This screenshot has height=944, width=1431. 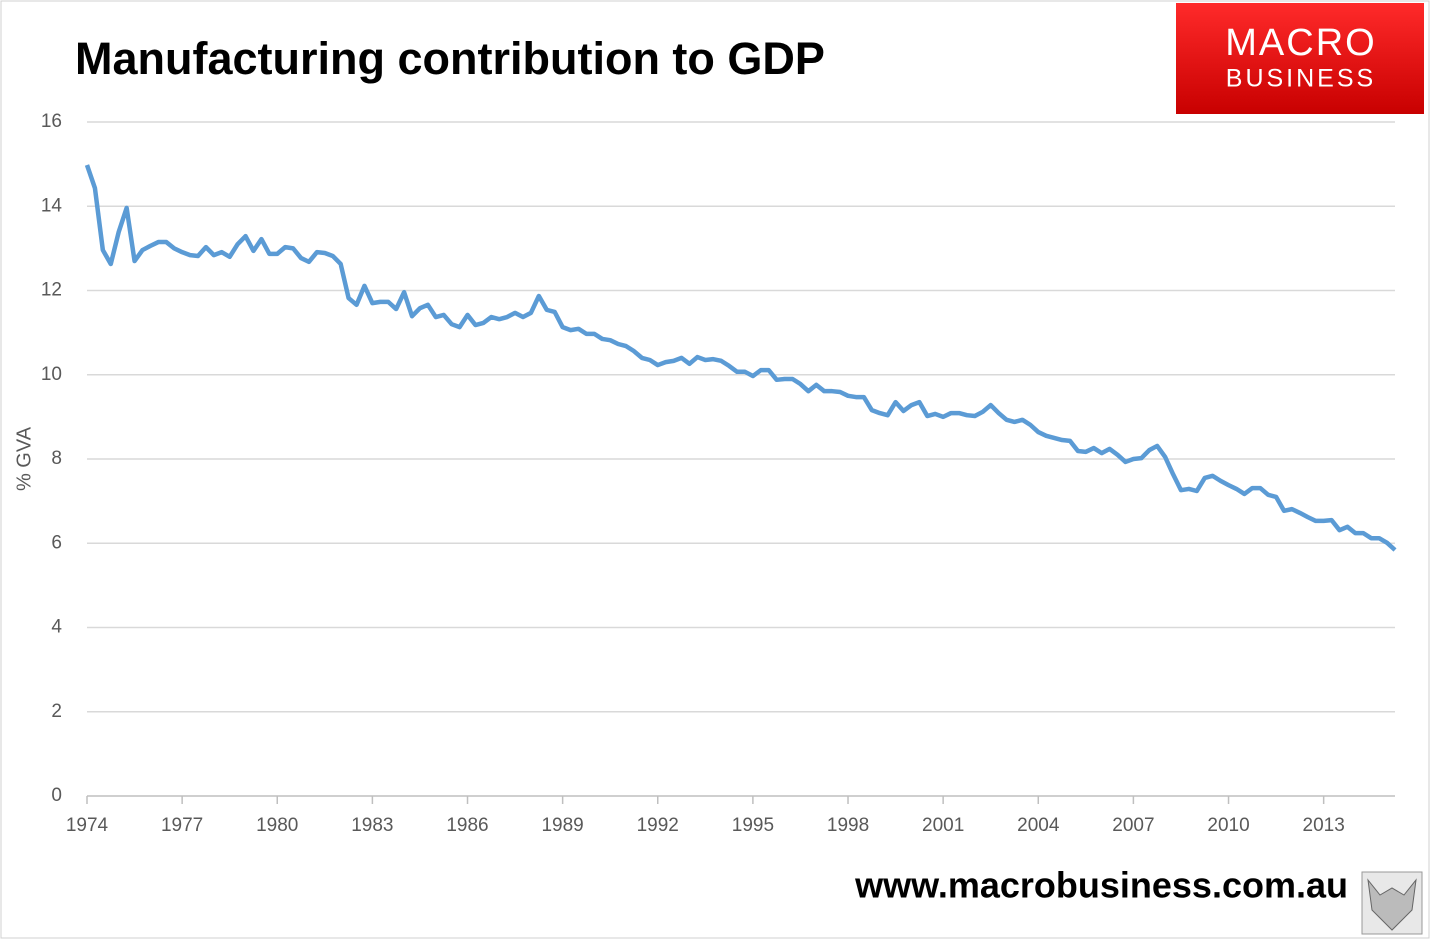 I want to click on x-tick-label: 2013, so click(x=1324, y=825).